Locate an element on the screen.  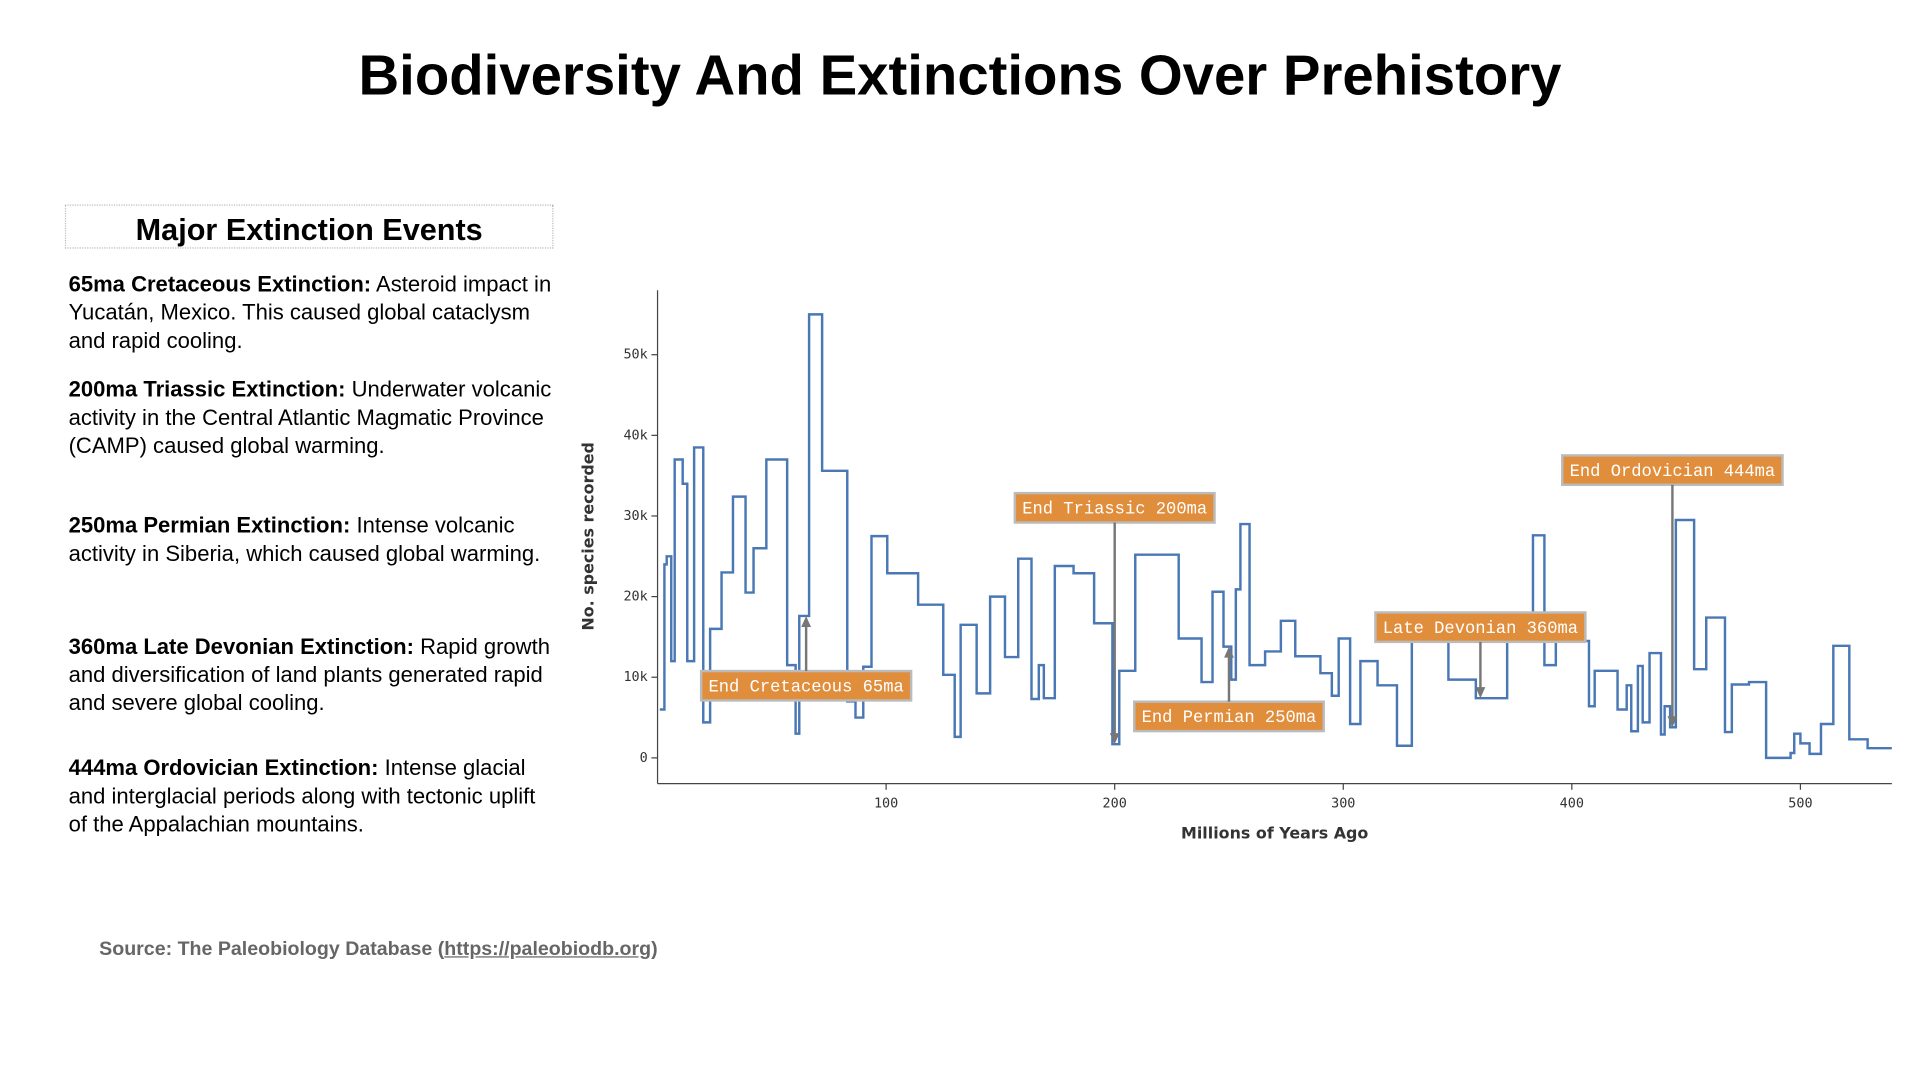
y-axis-title: No. species recorded is located at coordinates (587, 536).